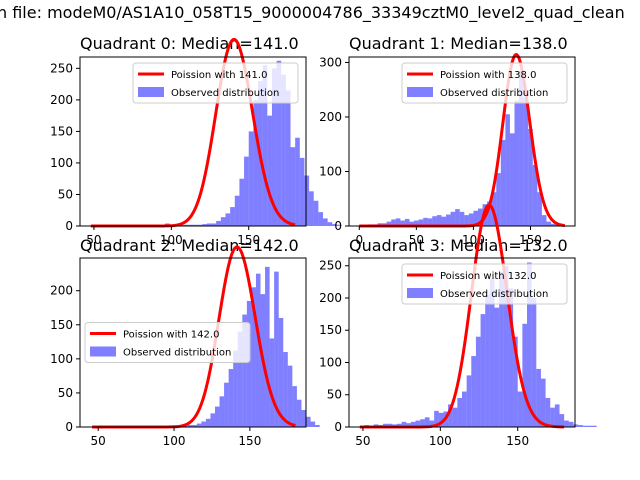  I want to click on legend-fit-label: Poission with 142.0, so click(171, 335).